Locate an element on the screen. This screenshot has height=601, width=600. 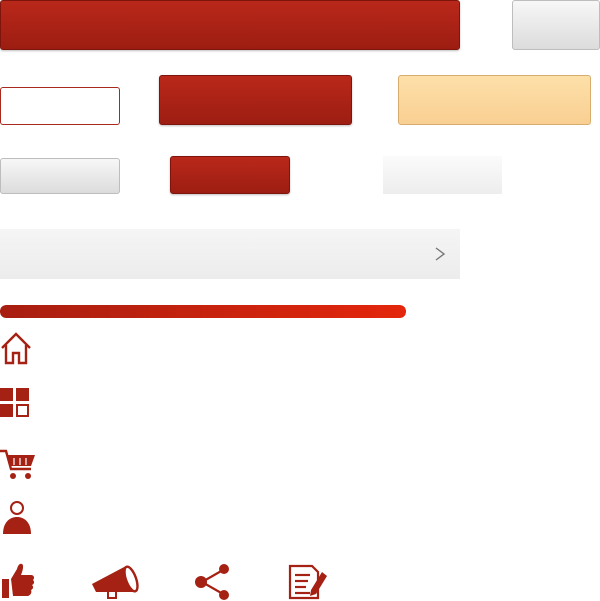
secondary-small-button is located at coordinates (556, 25).